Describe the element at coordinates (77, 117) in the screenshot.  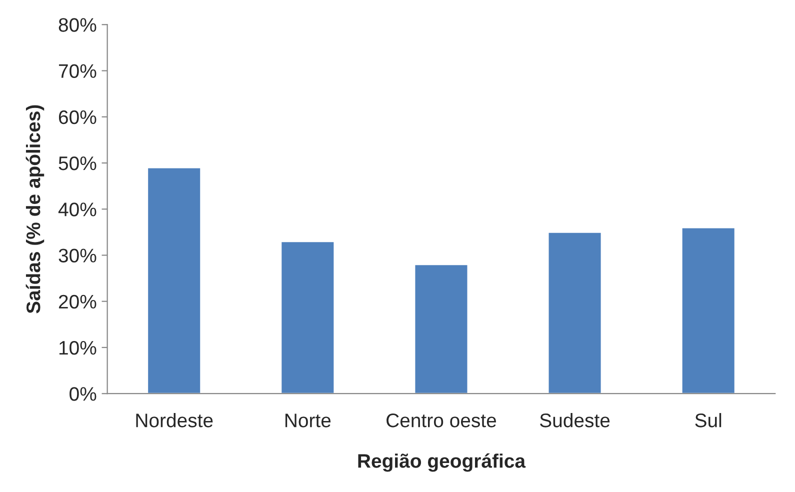
I see `y-tick-label: 60%` at that location.